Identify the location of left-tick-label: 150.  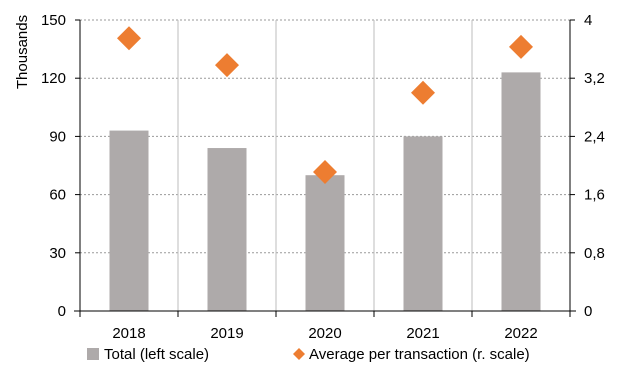
(53, 20).